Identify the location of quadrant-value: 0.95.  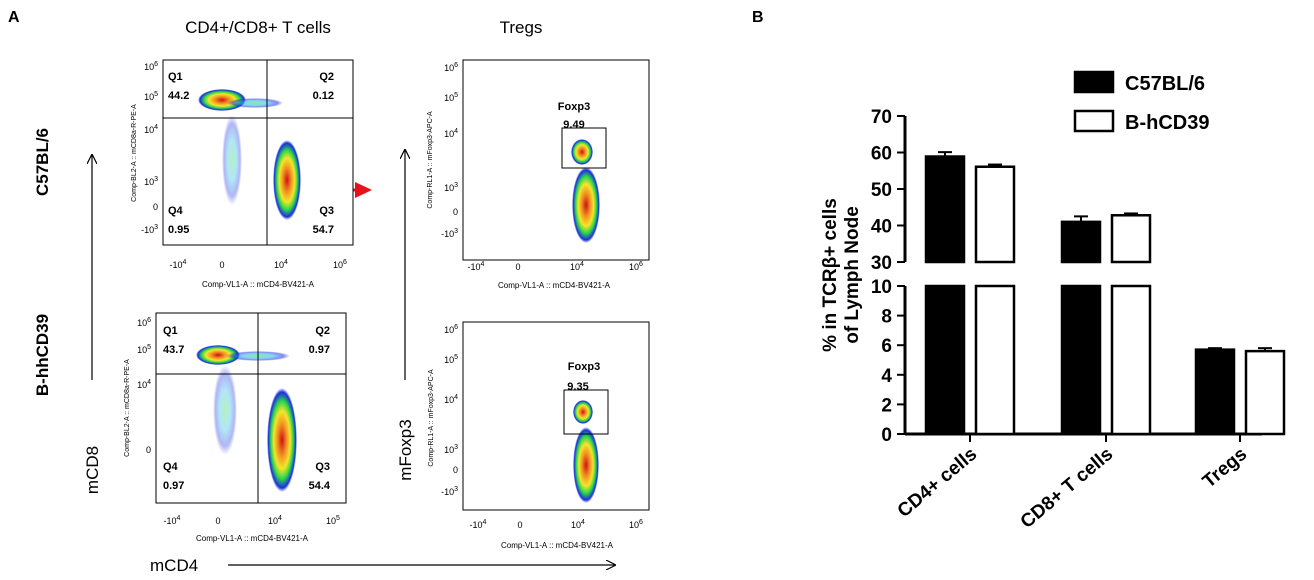
(178, 230).